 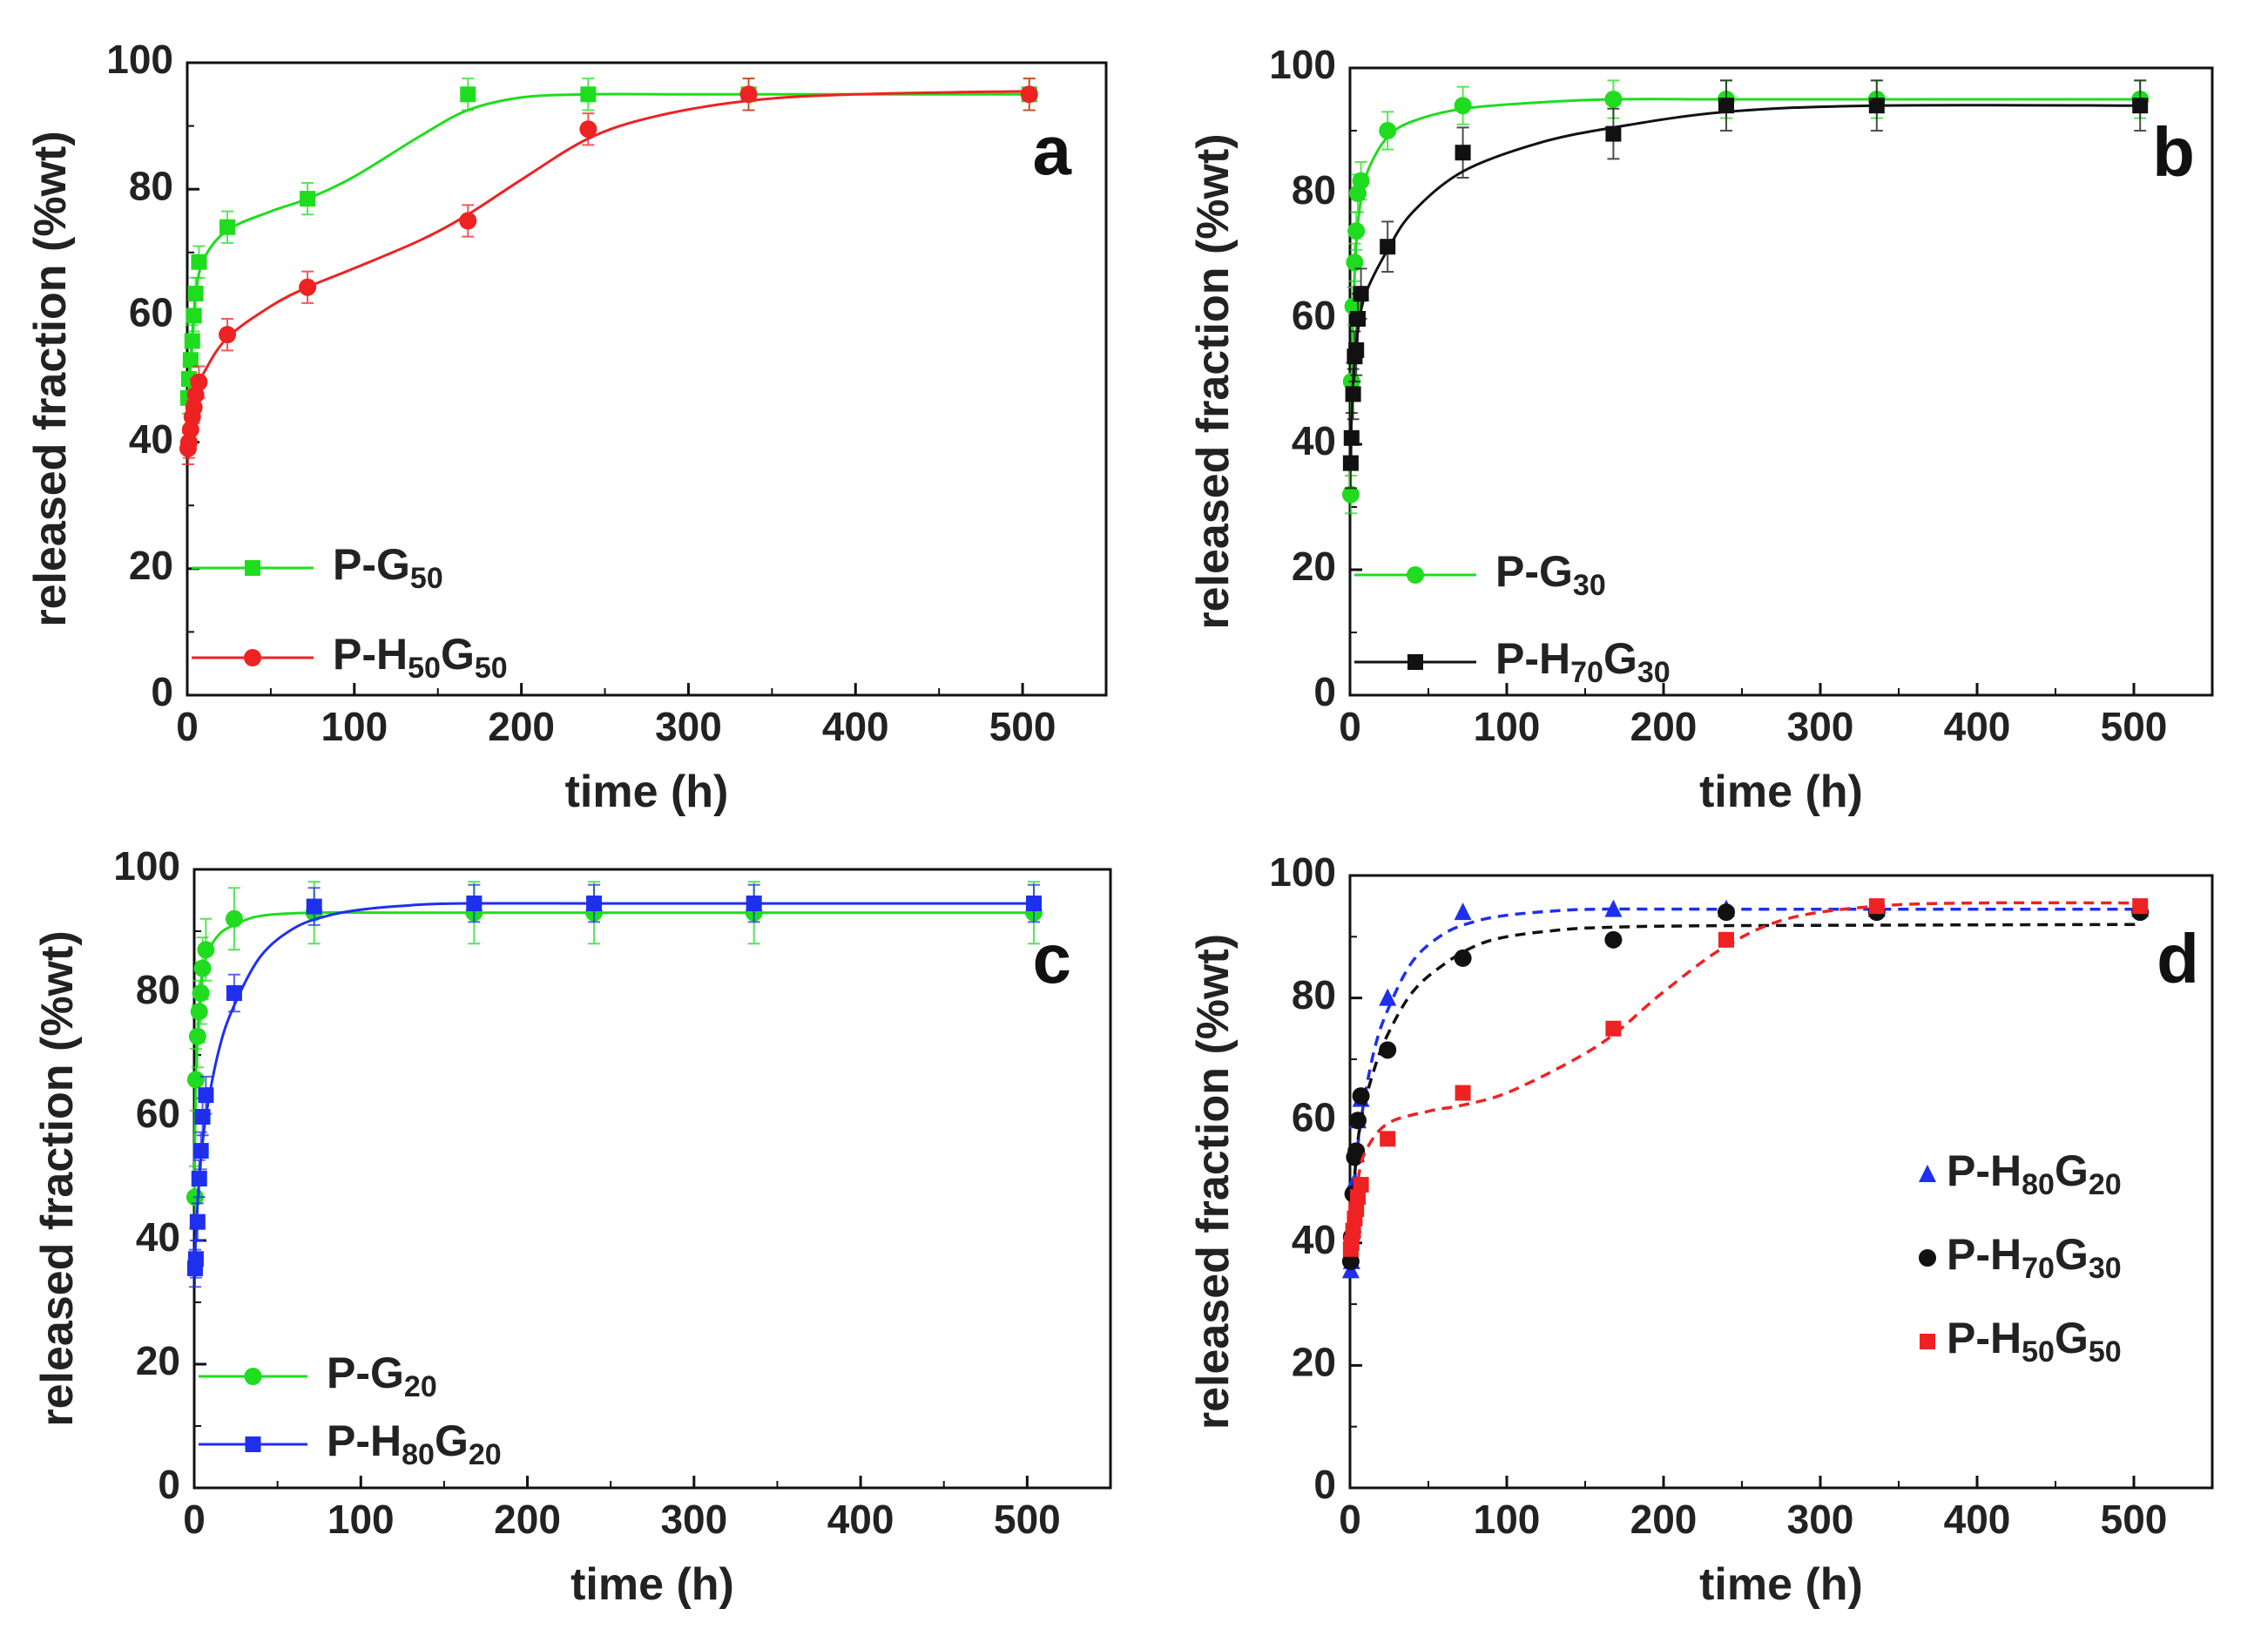 I want to click on legend: P-H80G20 P-H70G30 P-H50G50, so click(x=2021, y=1257).